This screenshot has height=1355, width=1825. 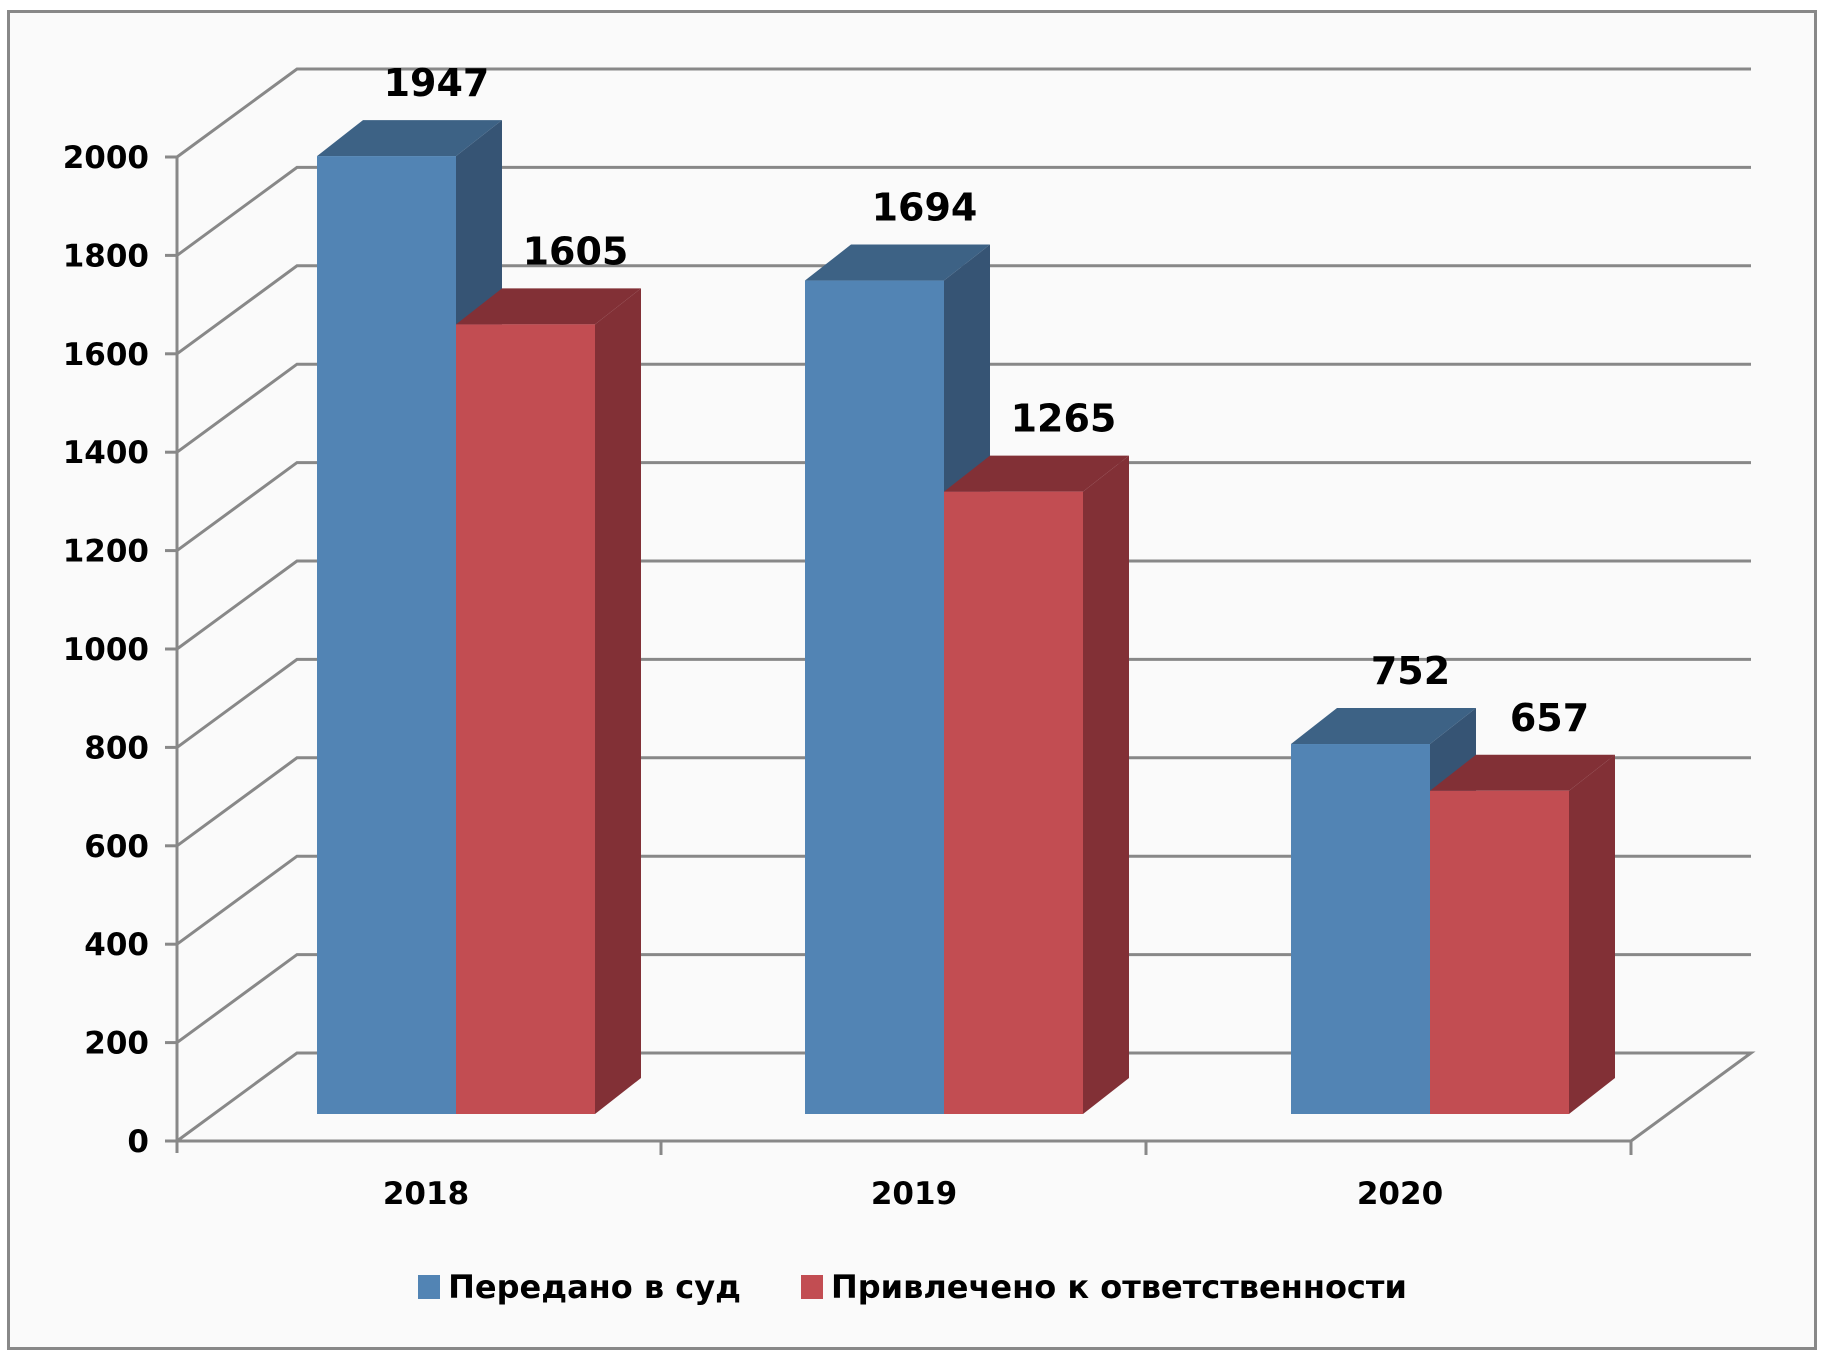 What do you see at coordinates (1400, 1194) in the screenshot?
I see `x-category-label: 2020` at bounding box center [1400, 1194].